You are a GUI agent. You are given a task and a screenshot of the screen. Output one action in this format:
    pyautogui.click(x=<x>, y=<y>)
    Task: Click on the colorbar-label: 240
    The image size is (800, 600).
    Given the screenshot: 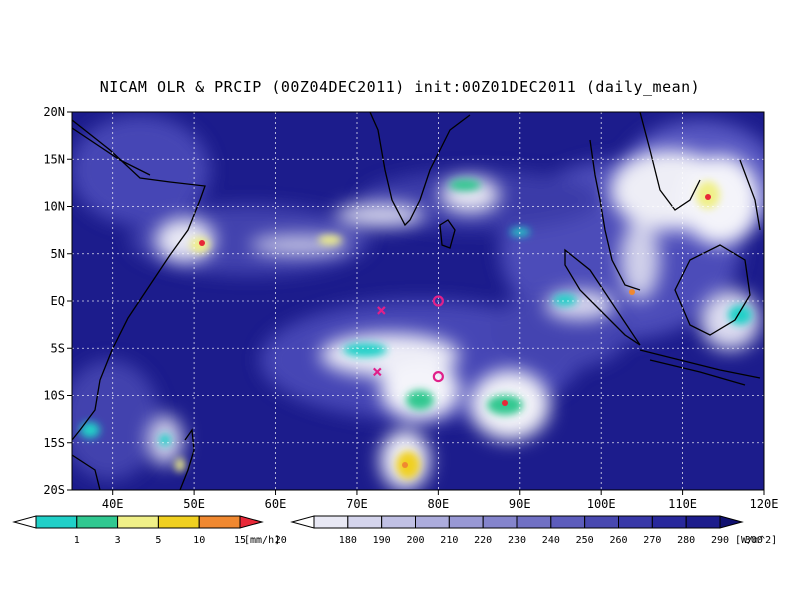 What is the action you would take?
    pyautogui.click(x=551, y=540)
    